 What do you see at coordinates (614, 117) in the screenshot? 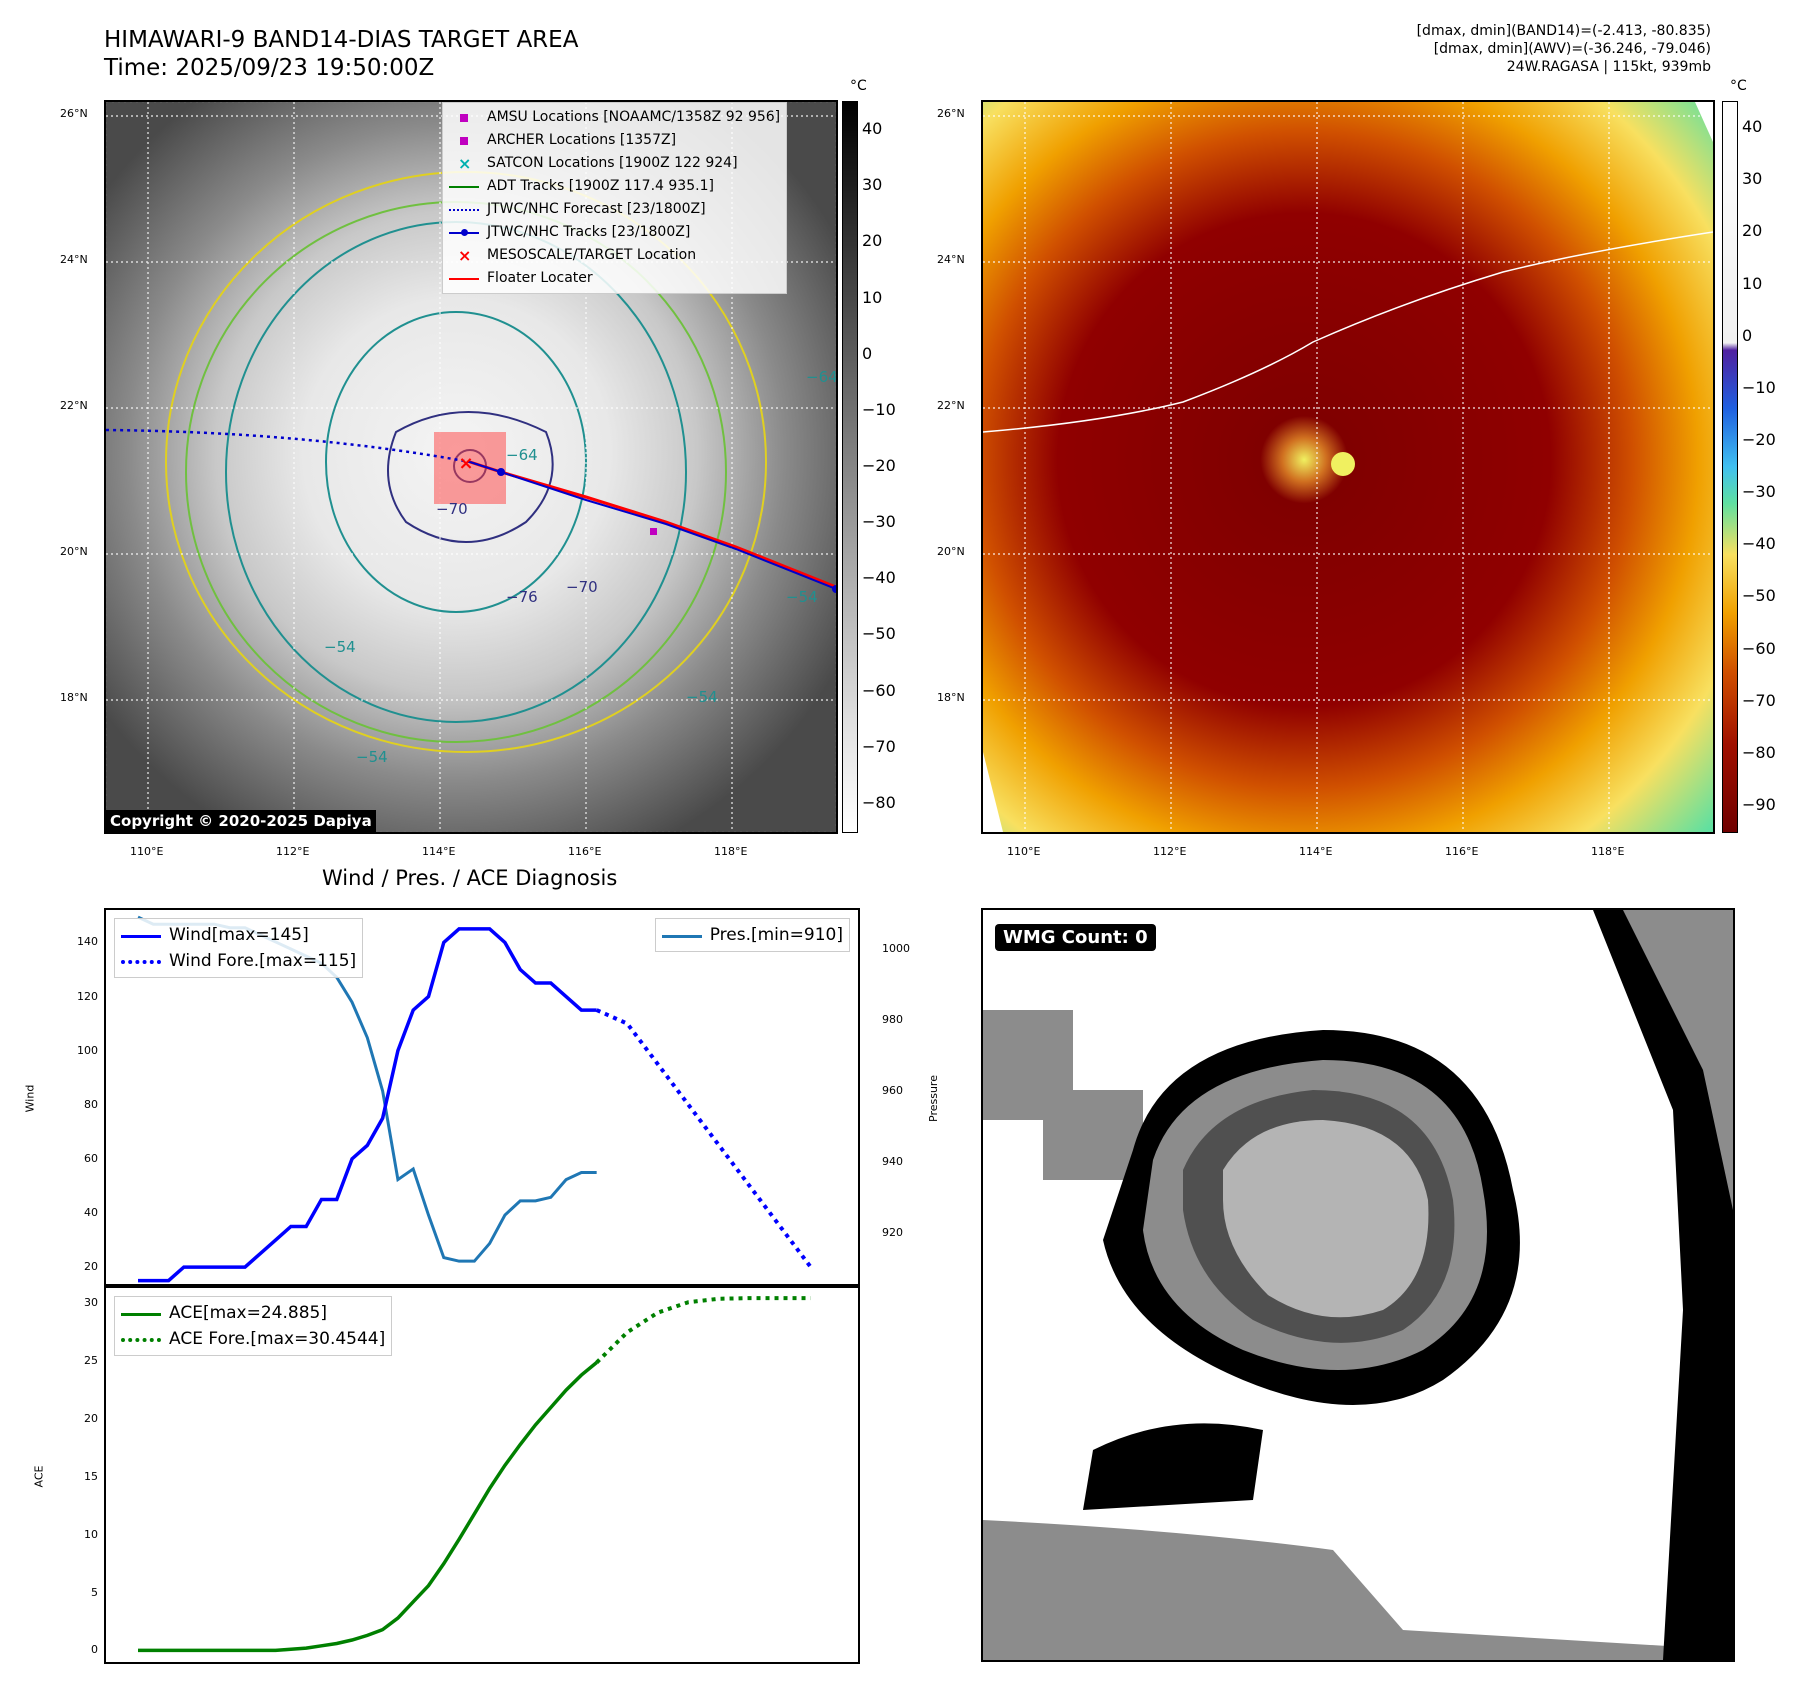
I see `legend-item-amsu: AMSU Locations [NOAAMC/1358Z 92 956]` at bounding box center [614, 117].